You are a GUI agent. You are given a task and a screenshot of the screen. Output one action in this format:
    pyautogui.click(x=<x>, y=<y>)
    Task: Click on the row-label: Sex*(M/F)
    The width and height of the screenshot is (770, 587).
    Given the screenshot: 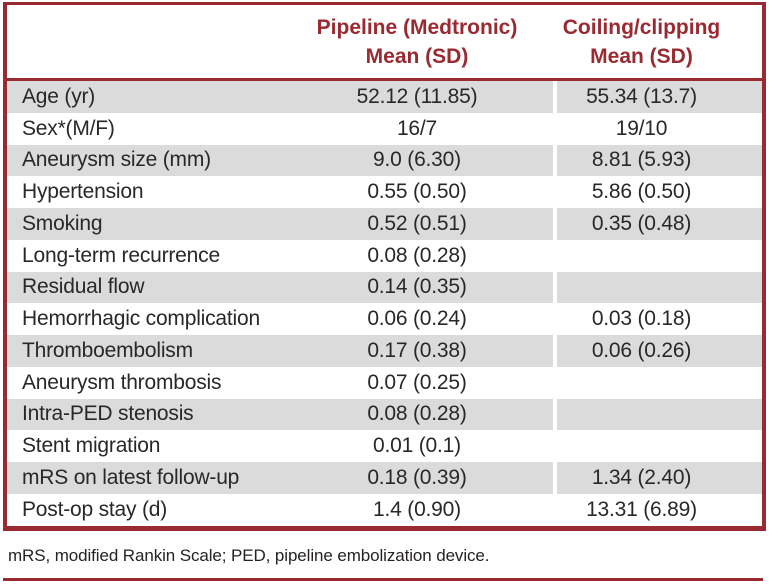 What is the action you would take?
    pyautogui.click(x=68, y=128)
    